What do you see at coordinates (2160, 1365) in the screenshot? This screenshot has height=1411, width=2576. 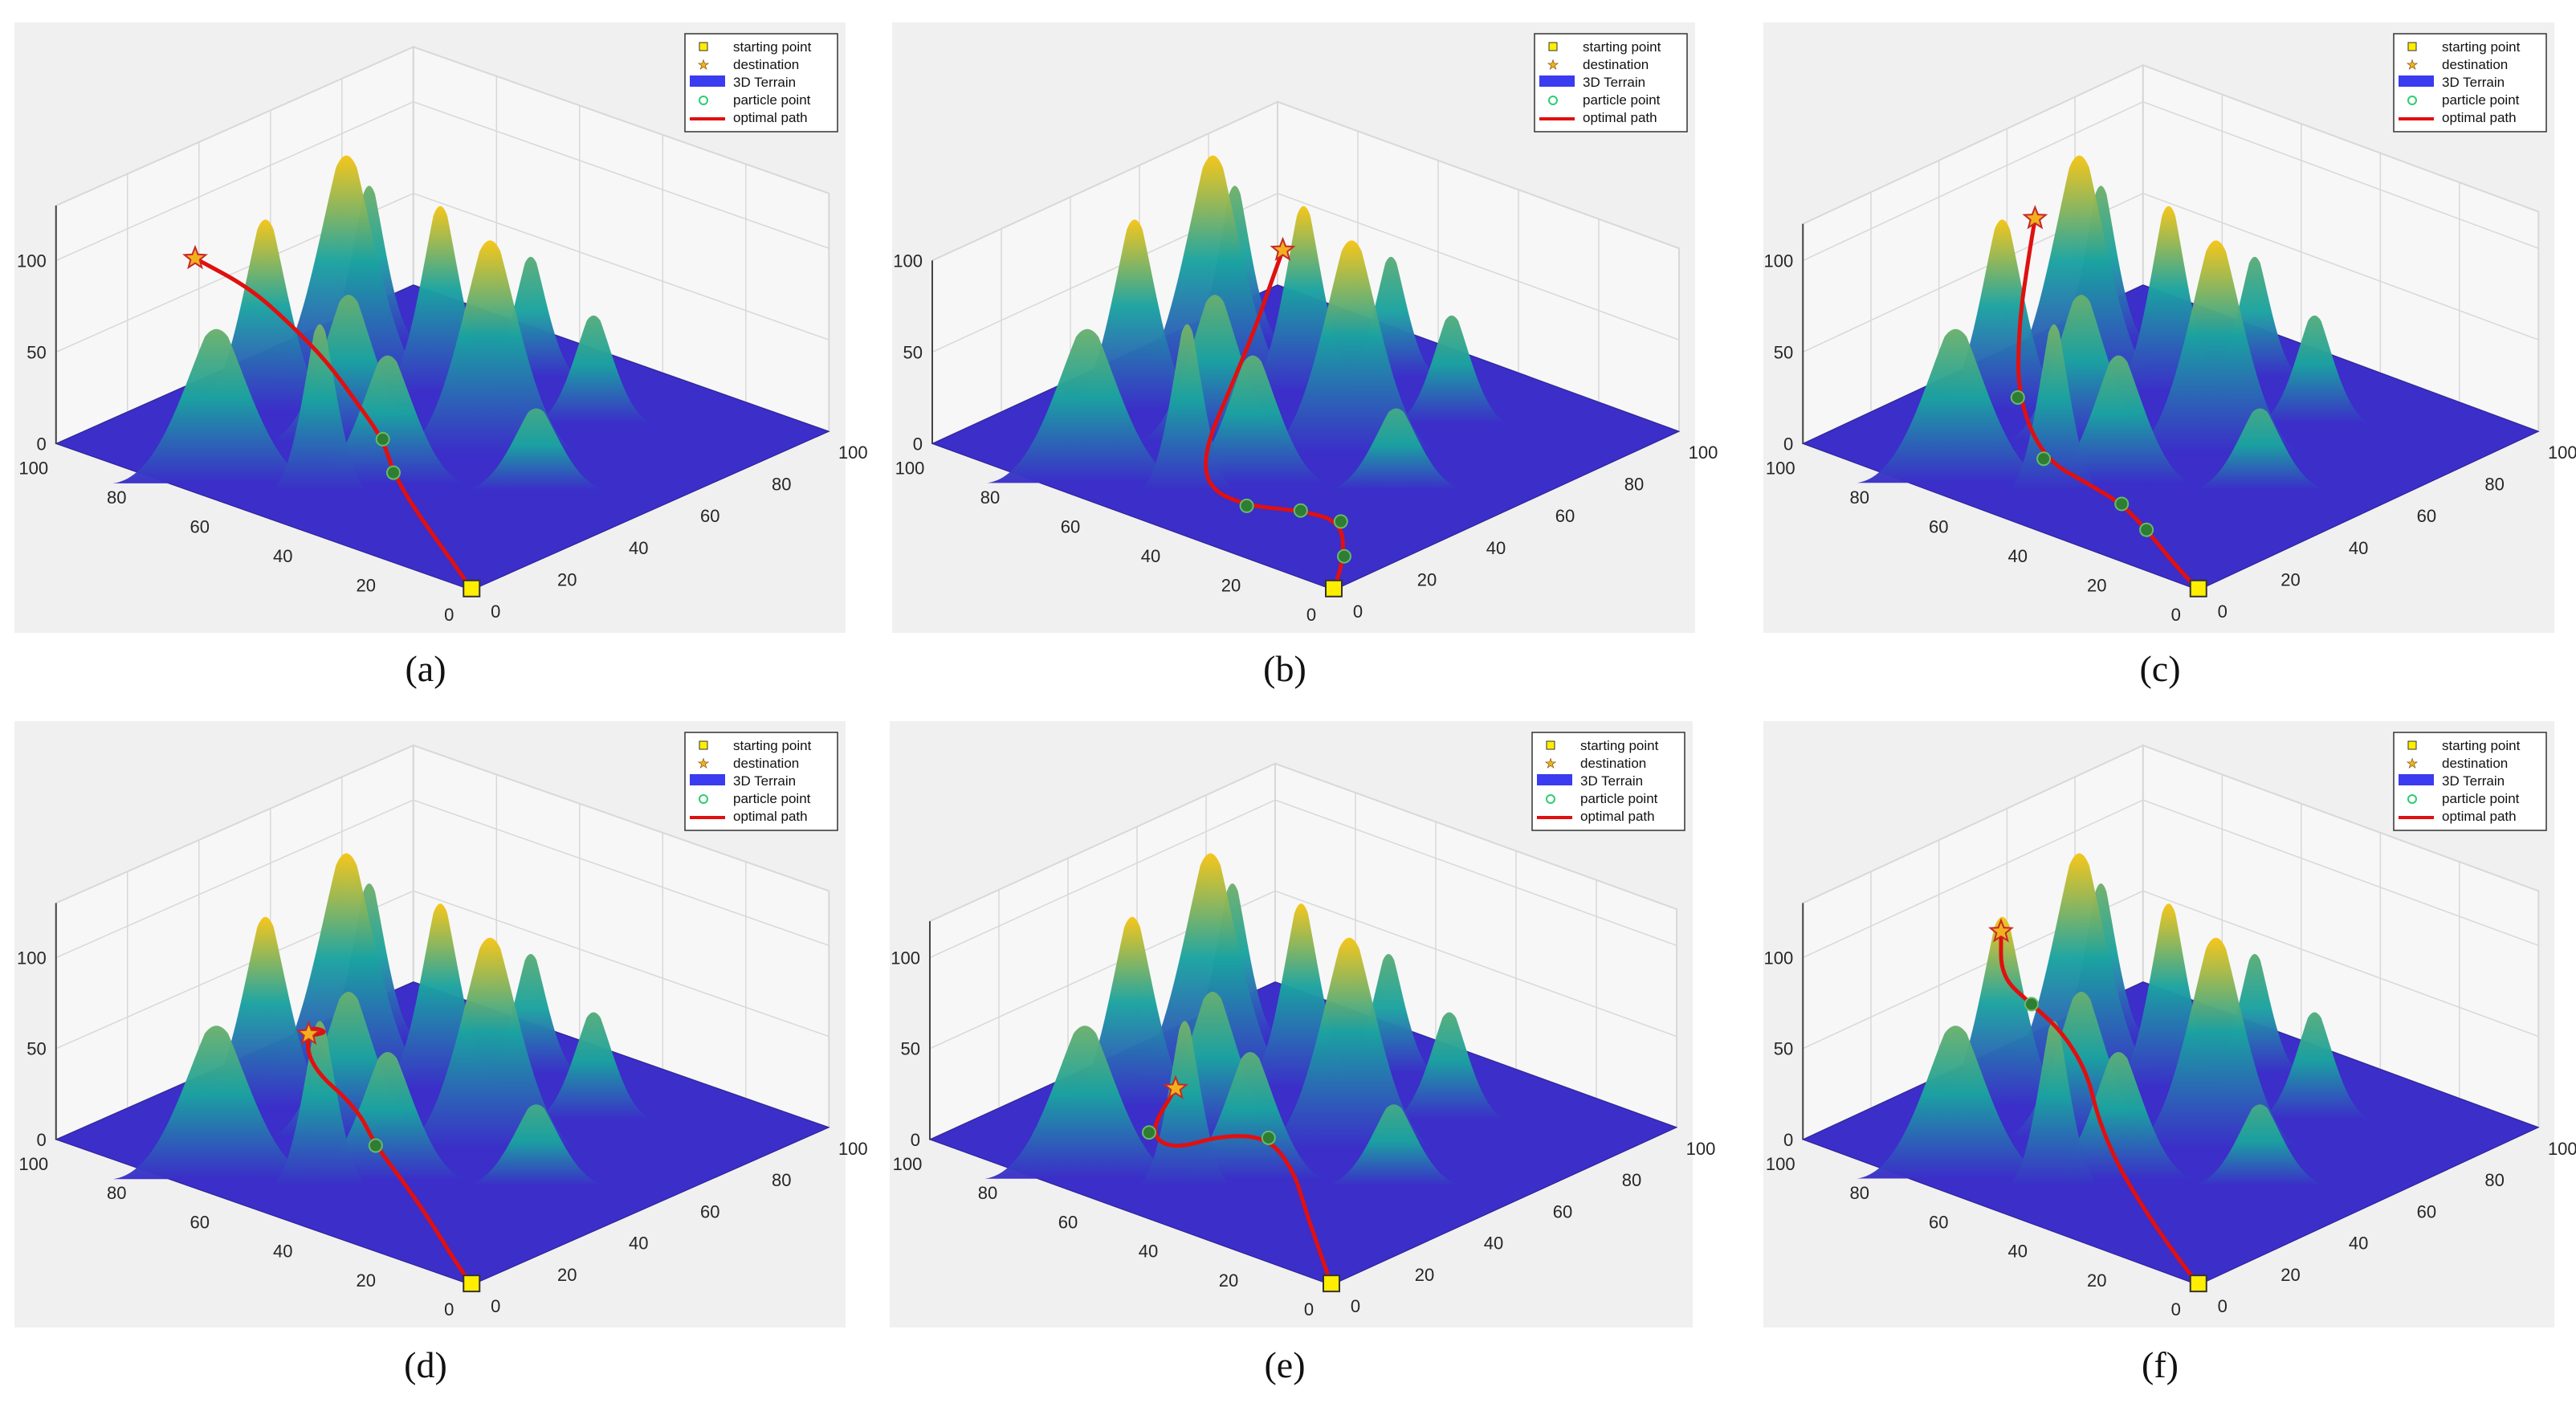 I see `panel-caption: (f)` at bounding box center [2160, 1365].